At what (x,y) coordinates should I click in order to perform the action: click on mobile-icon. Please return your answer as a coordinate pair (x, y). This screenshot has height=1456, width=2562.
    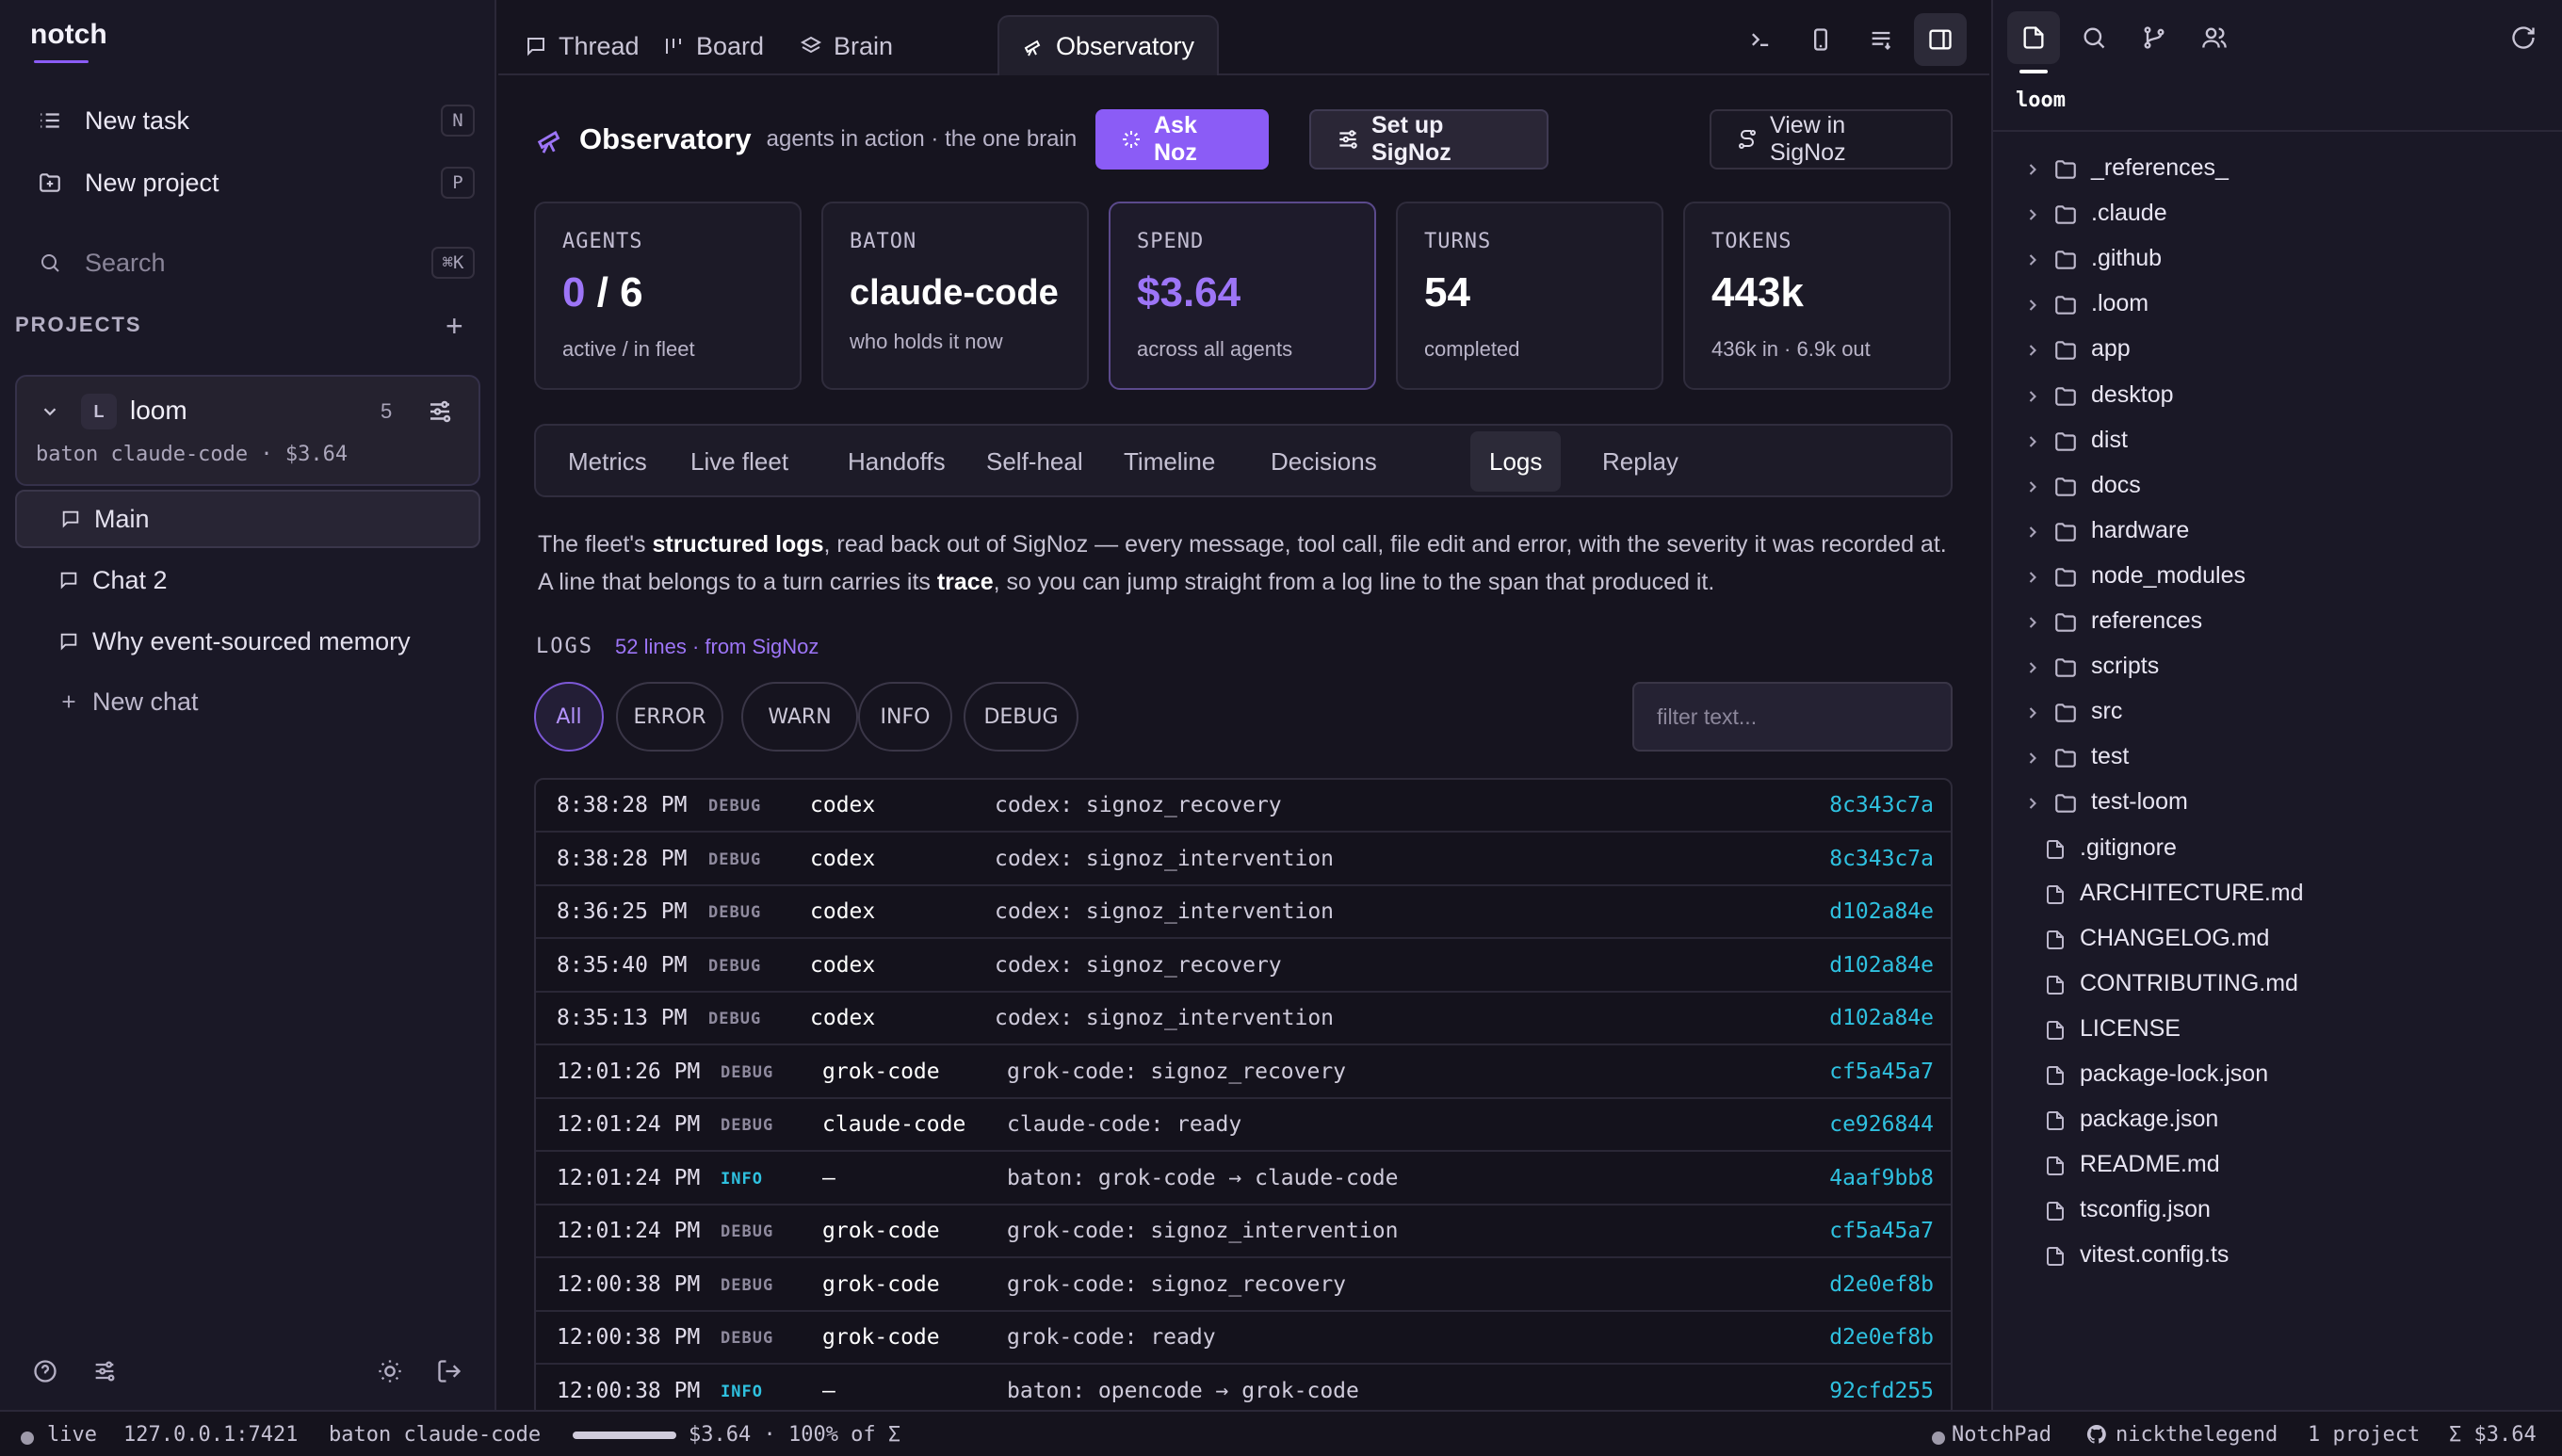
    Looking at the image, I should click on (1820, 39).